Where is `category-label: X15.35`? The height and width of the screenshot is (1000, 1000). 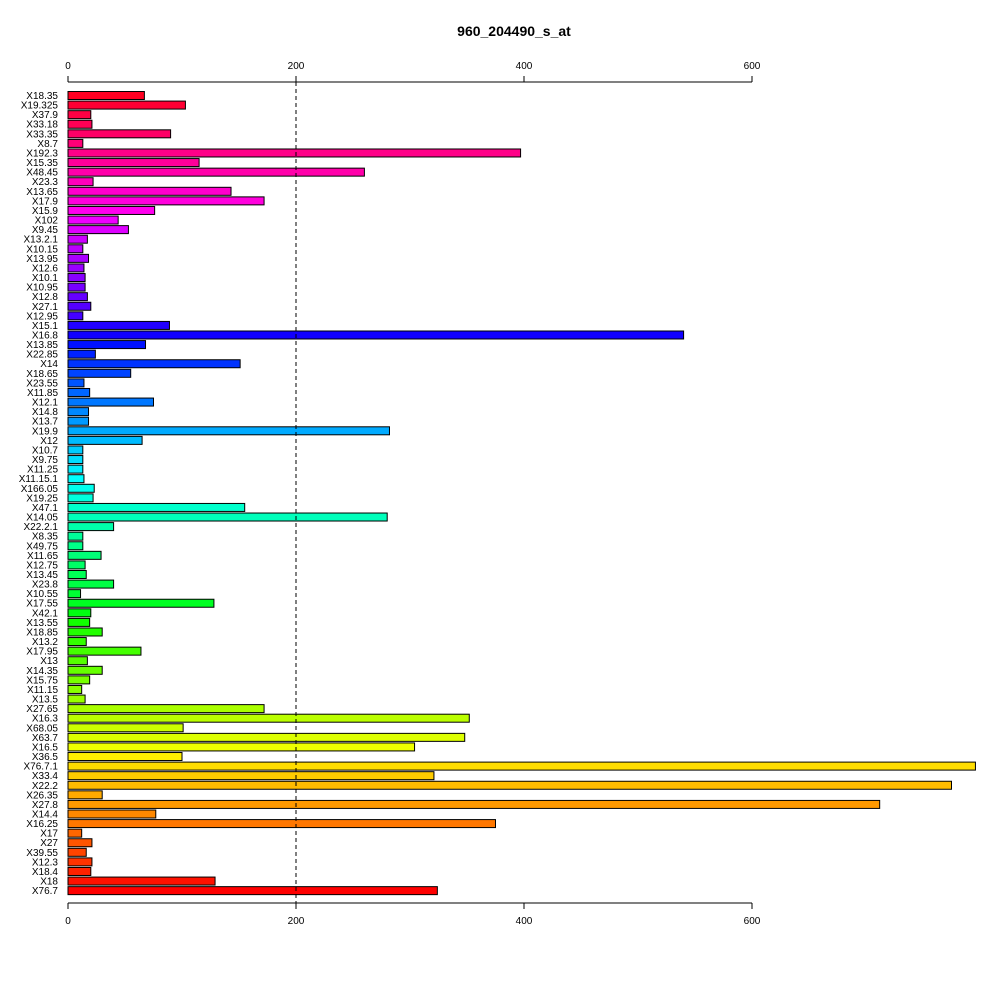 category-label: X15.35 is located at coordinates (42, 163).